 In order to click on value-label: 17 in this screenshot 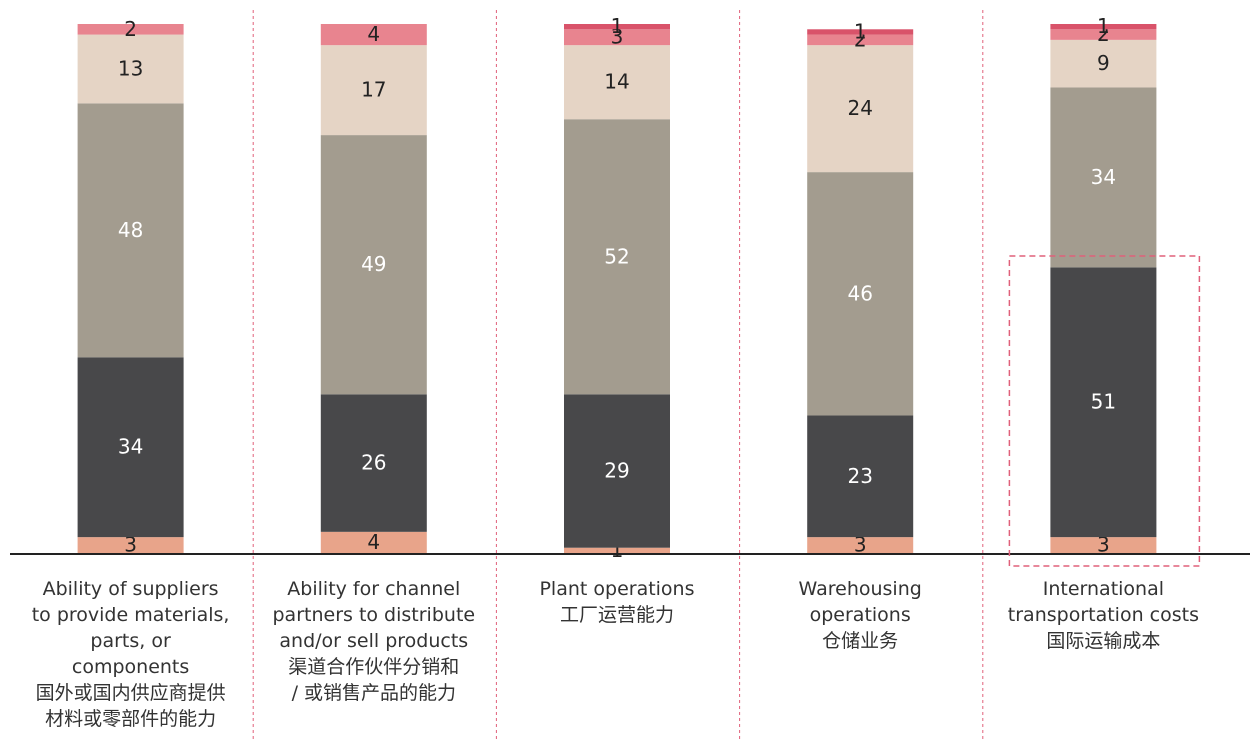, I will do `click(373, 90)`.